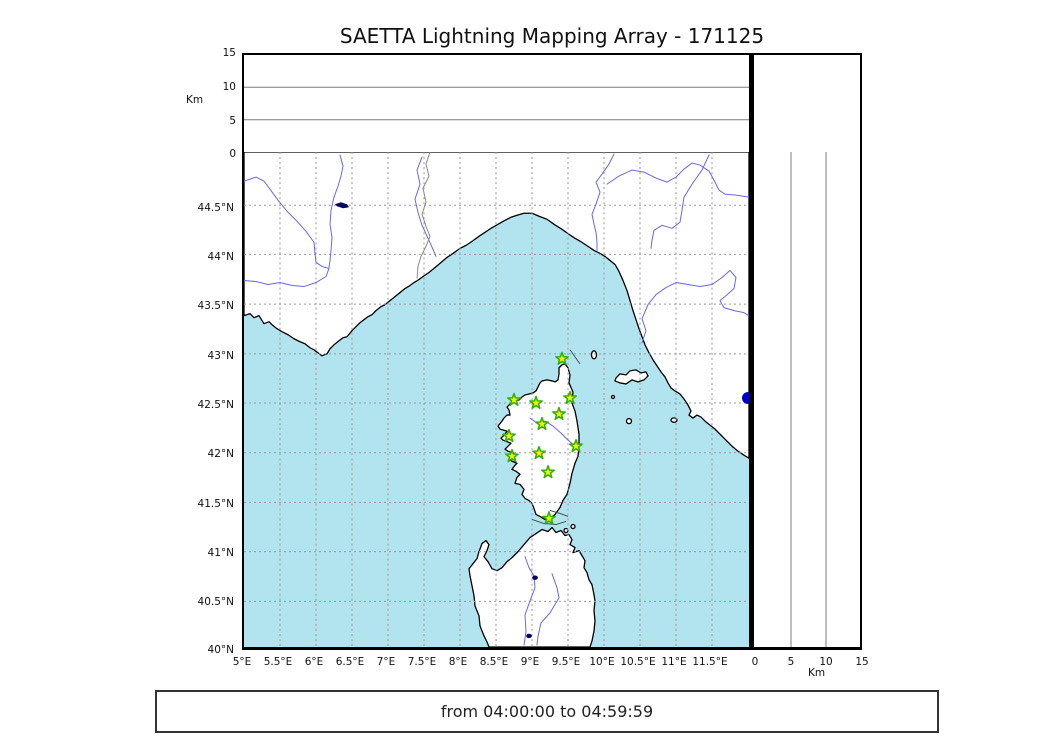 This screenshot has height=750, width=1050. What do you see at coordinates (386, 662) in the screenshot?
I see `lon-tick-label: 7°E` at bounding box center [386, 662].